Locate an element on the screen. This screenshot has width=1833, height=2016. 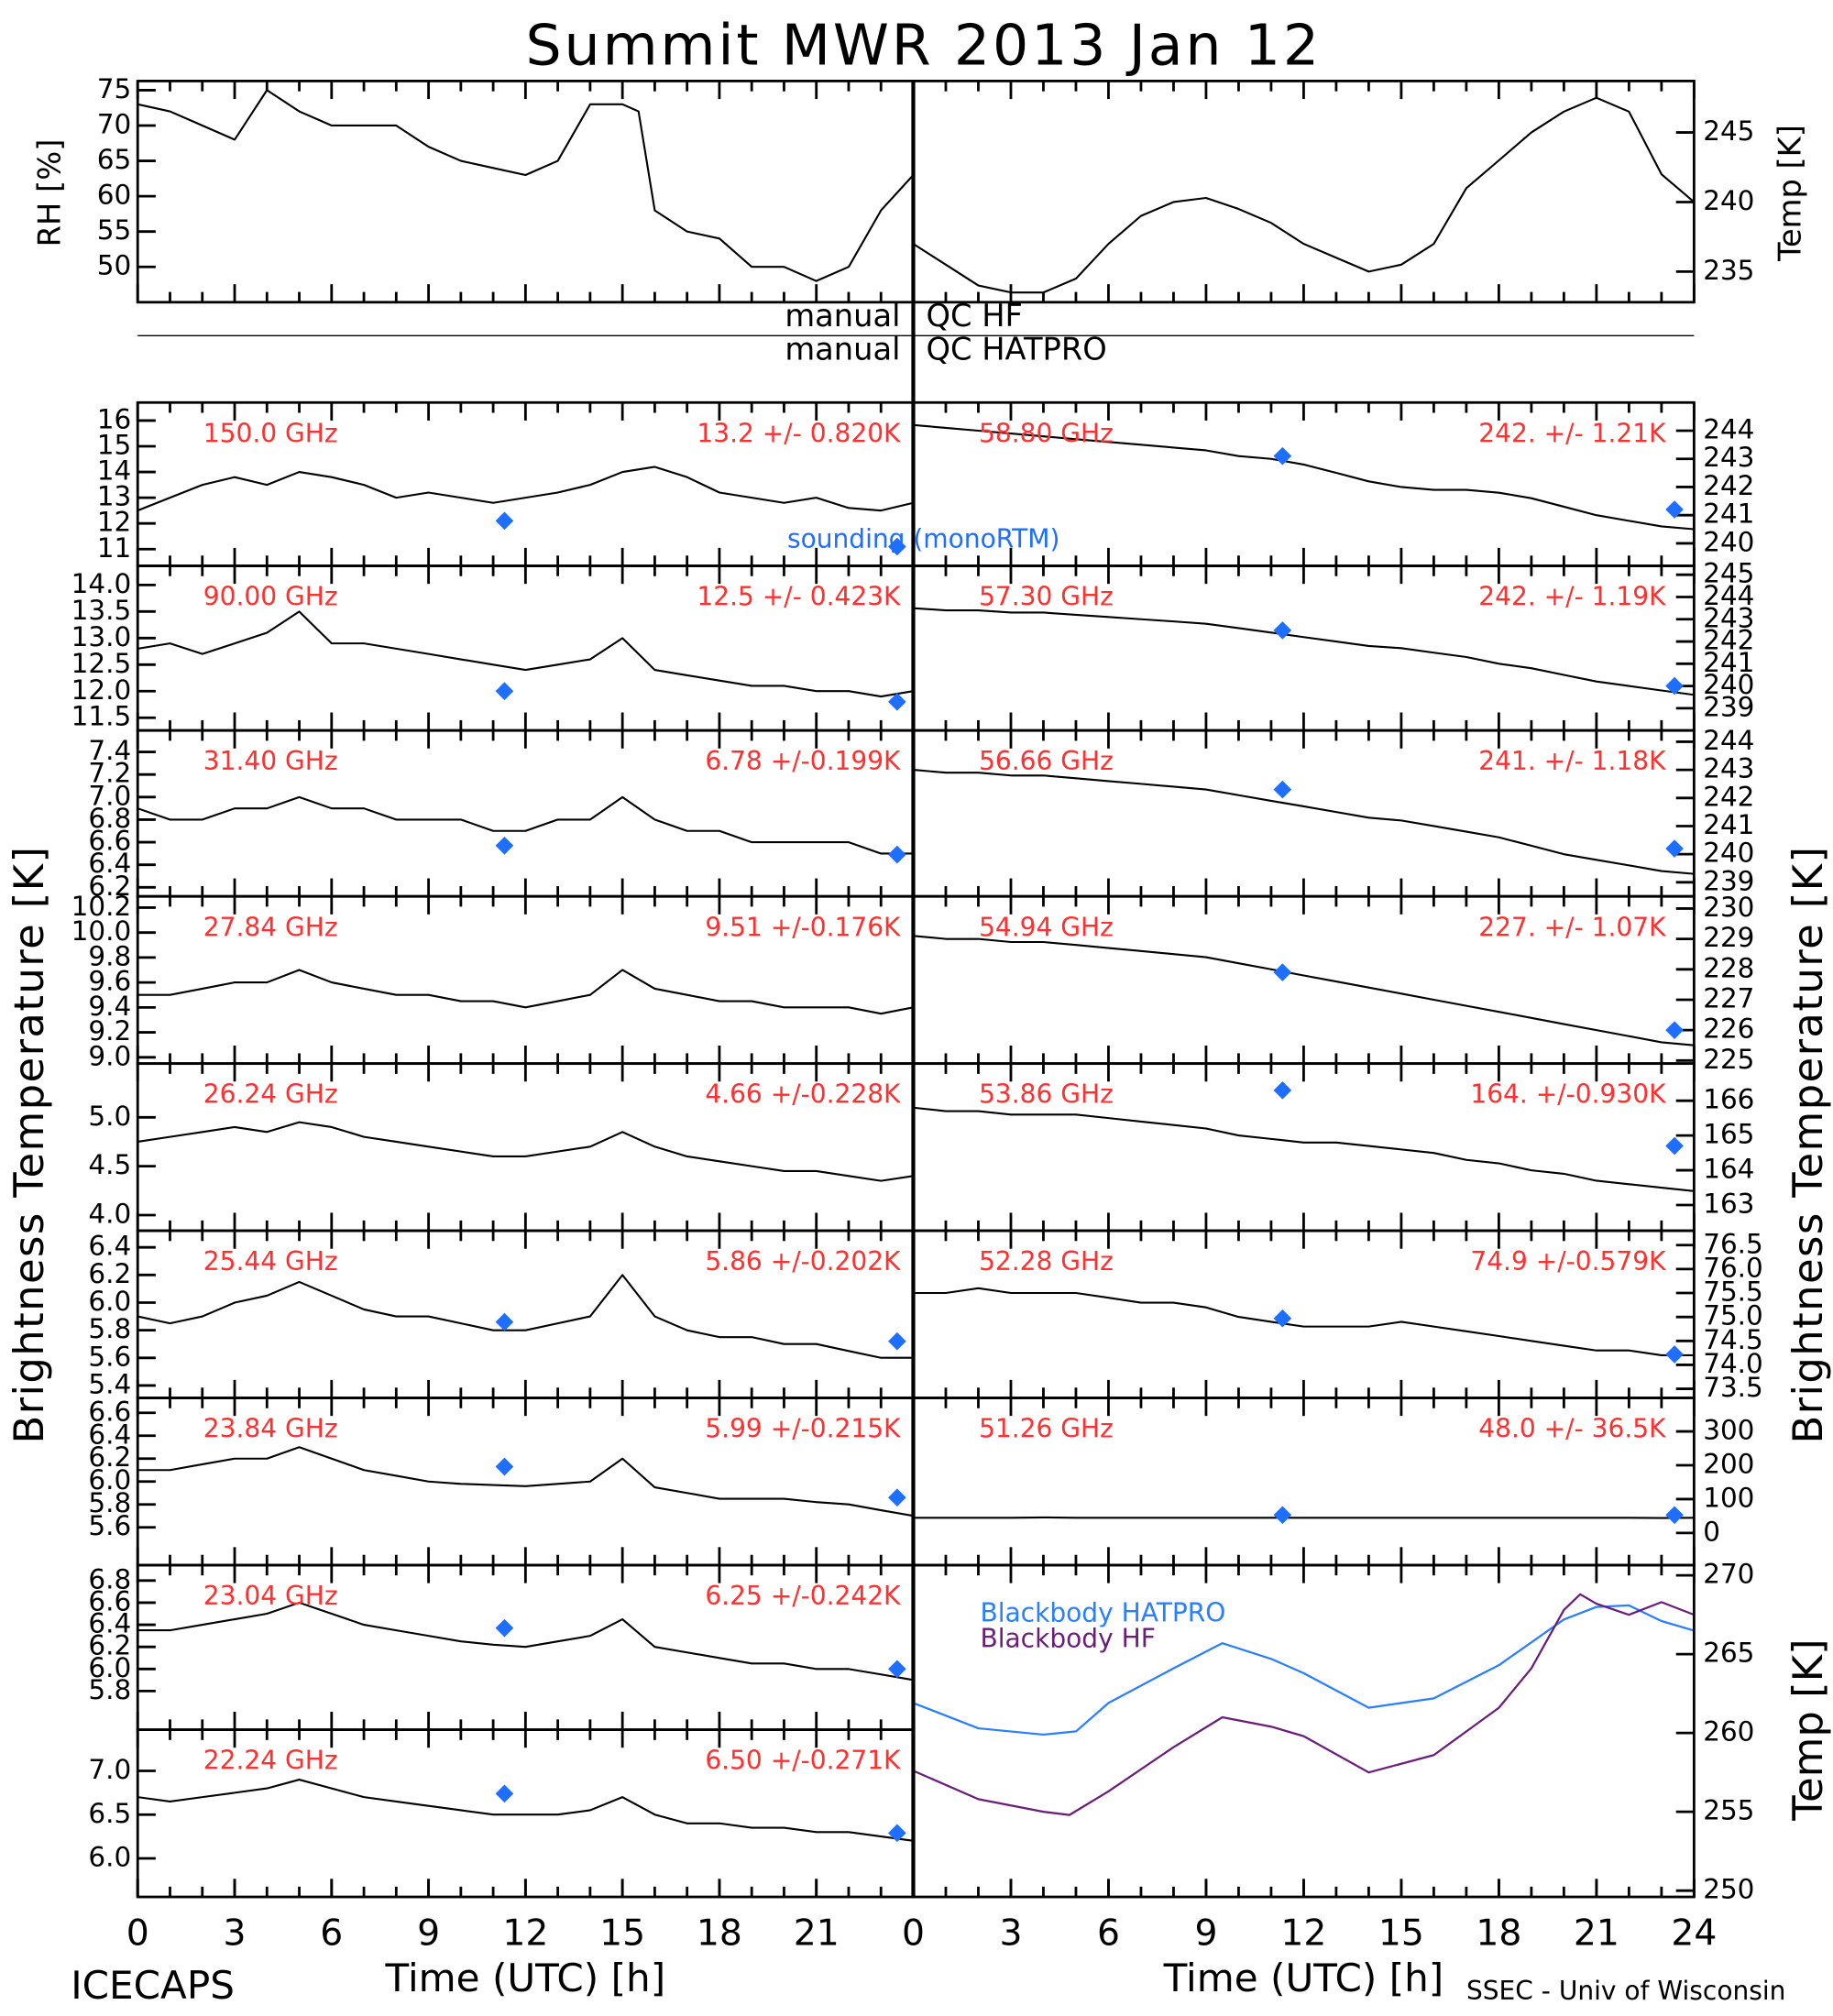
y-tick-label: 9.6 is located at coordinates (109, 981).